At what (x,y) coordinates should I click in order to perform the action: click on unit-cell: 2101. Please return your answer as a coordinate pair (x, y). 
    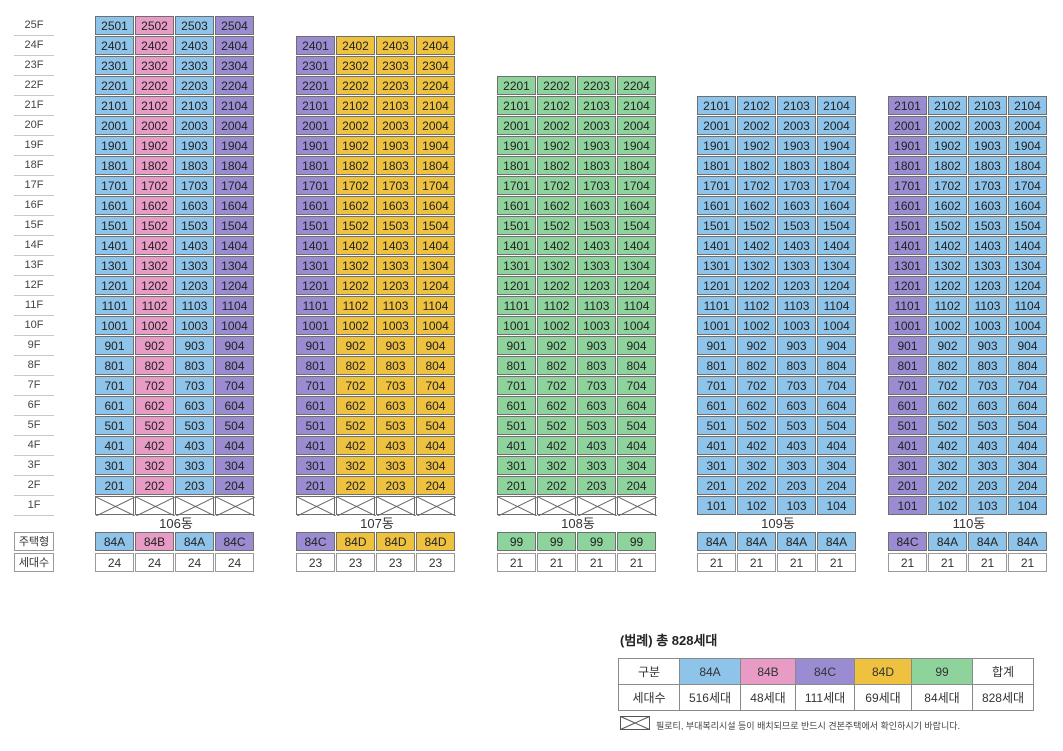
    Looking at the image, I should click on (315, 105).